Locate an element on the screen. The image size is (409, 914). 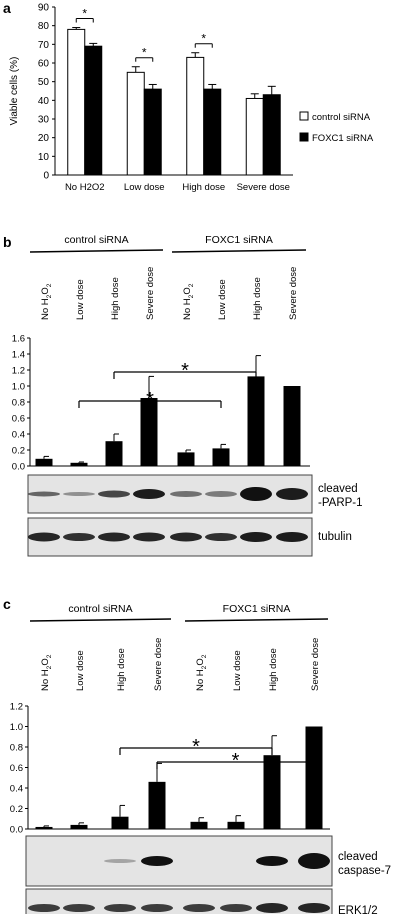
panel-b-lane-label: No H2O2 is located at coordinates (46, 301).